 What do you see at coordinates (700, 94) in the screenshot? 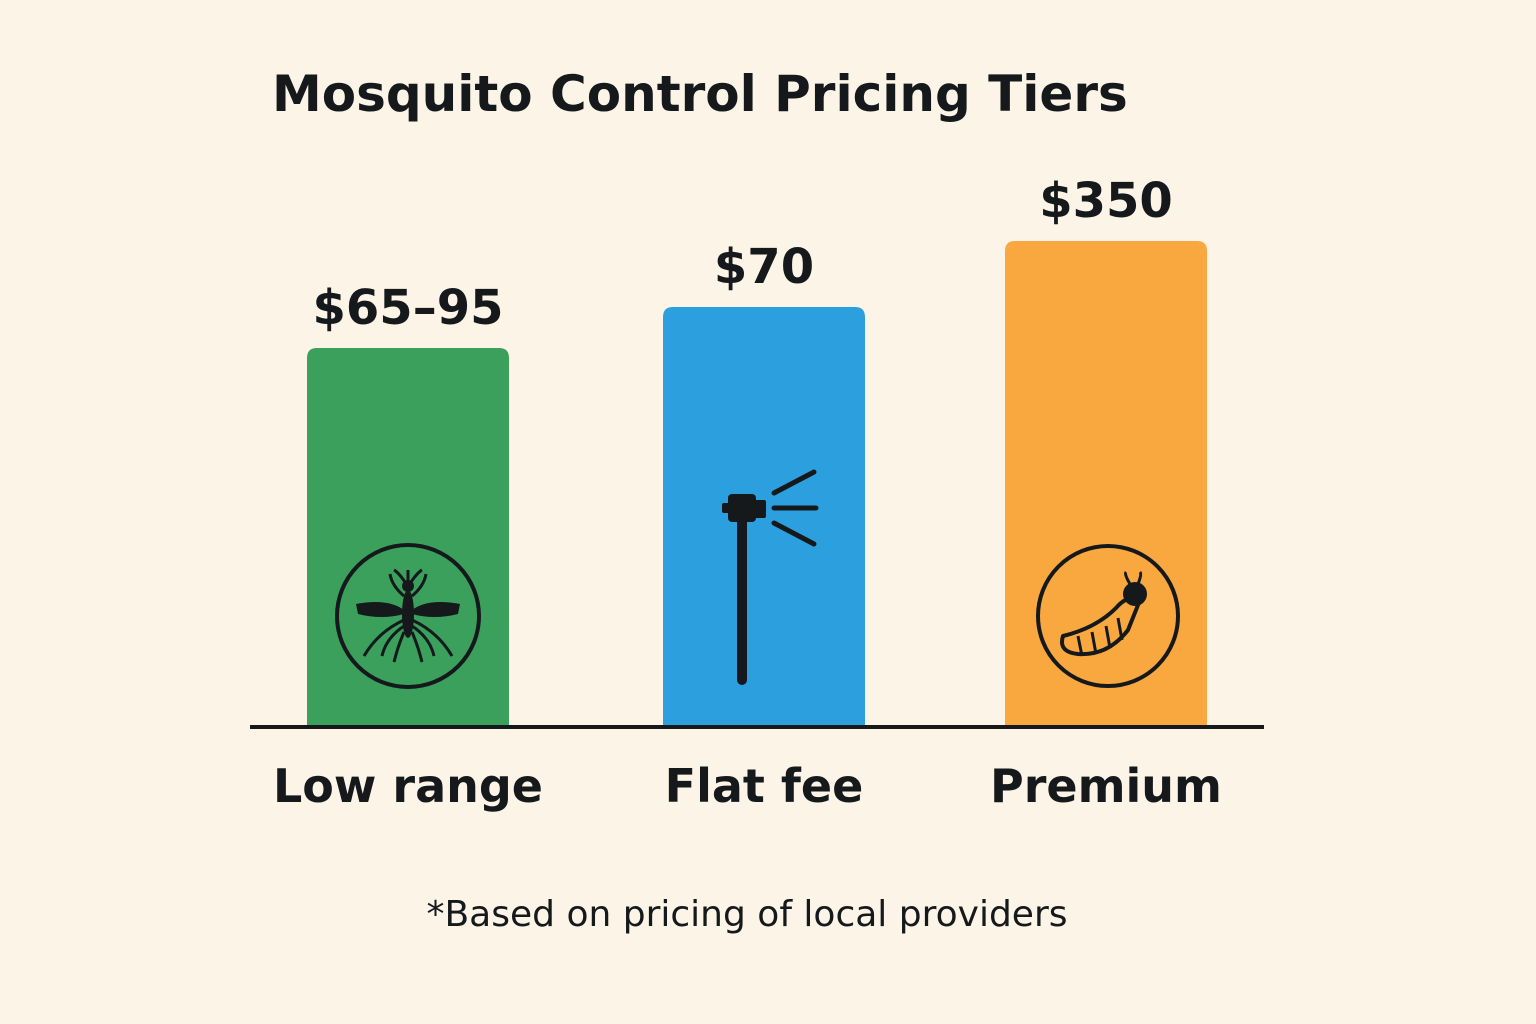
I see `chart-title: Mosquito Control Pricing Tiers` at bounding box center [700, 94].